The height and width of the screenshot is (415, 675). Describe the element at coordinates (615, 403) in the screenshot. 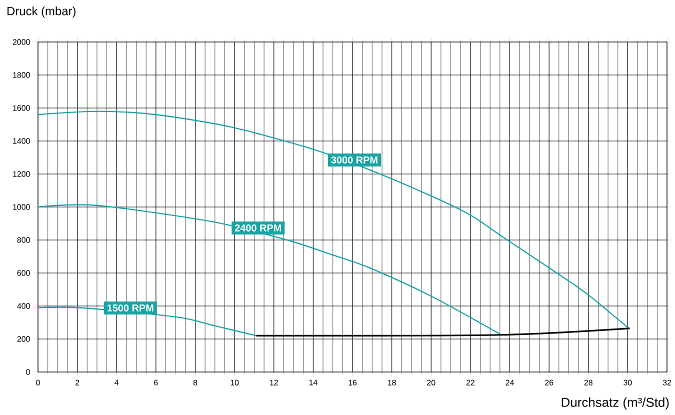

I see `x-axis-title: Durchsatz (m³/Std)` at that location.